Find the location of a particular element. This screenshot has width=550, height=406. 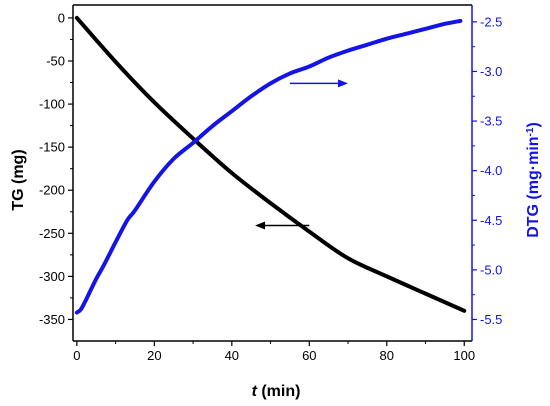

tg-axis-arrow is located at coordinates (282, 225).